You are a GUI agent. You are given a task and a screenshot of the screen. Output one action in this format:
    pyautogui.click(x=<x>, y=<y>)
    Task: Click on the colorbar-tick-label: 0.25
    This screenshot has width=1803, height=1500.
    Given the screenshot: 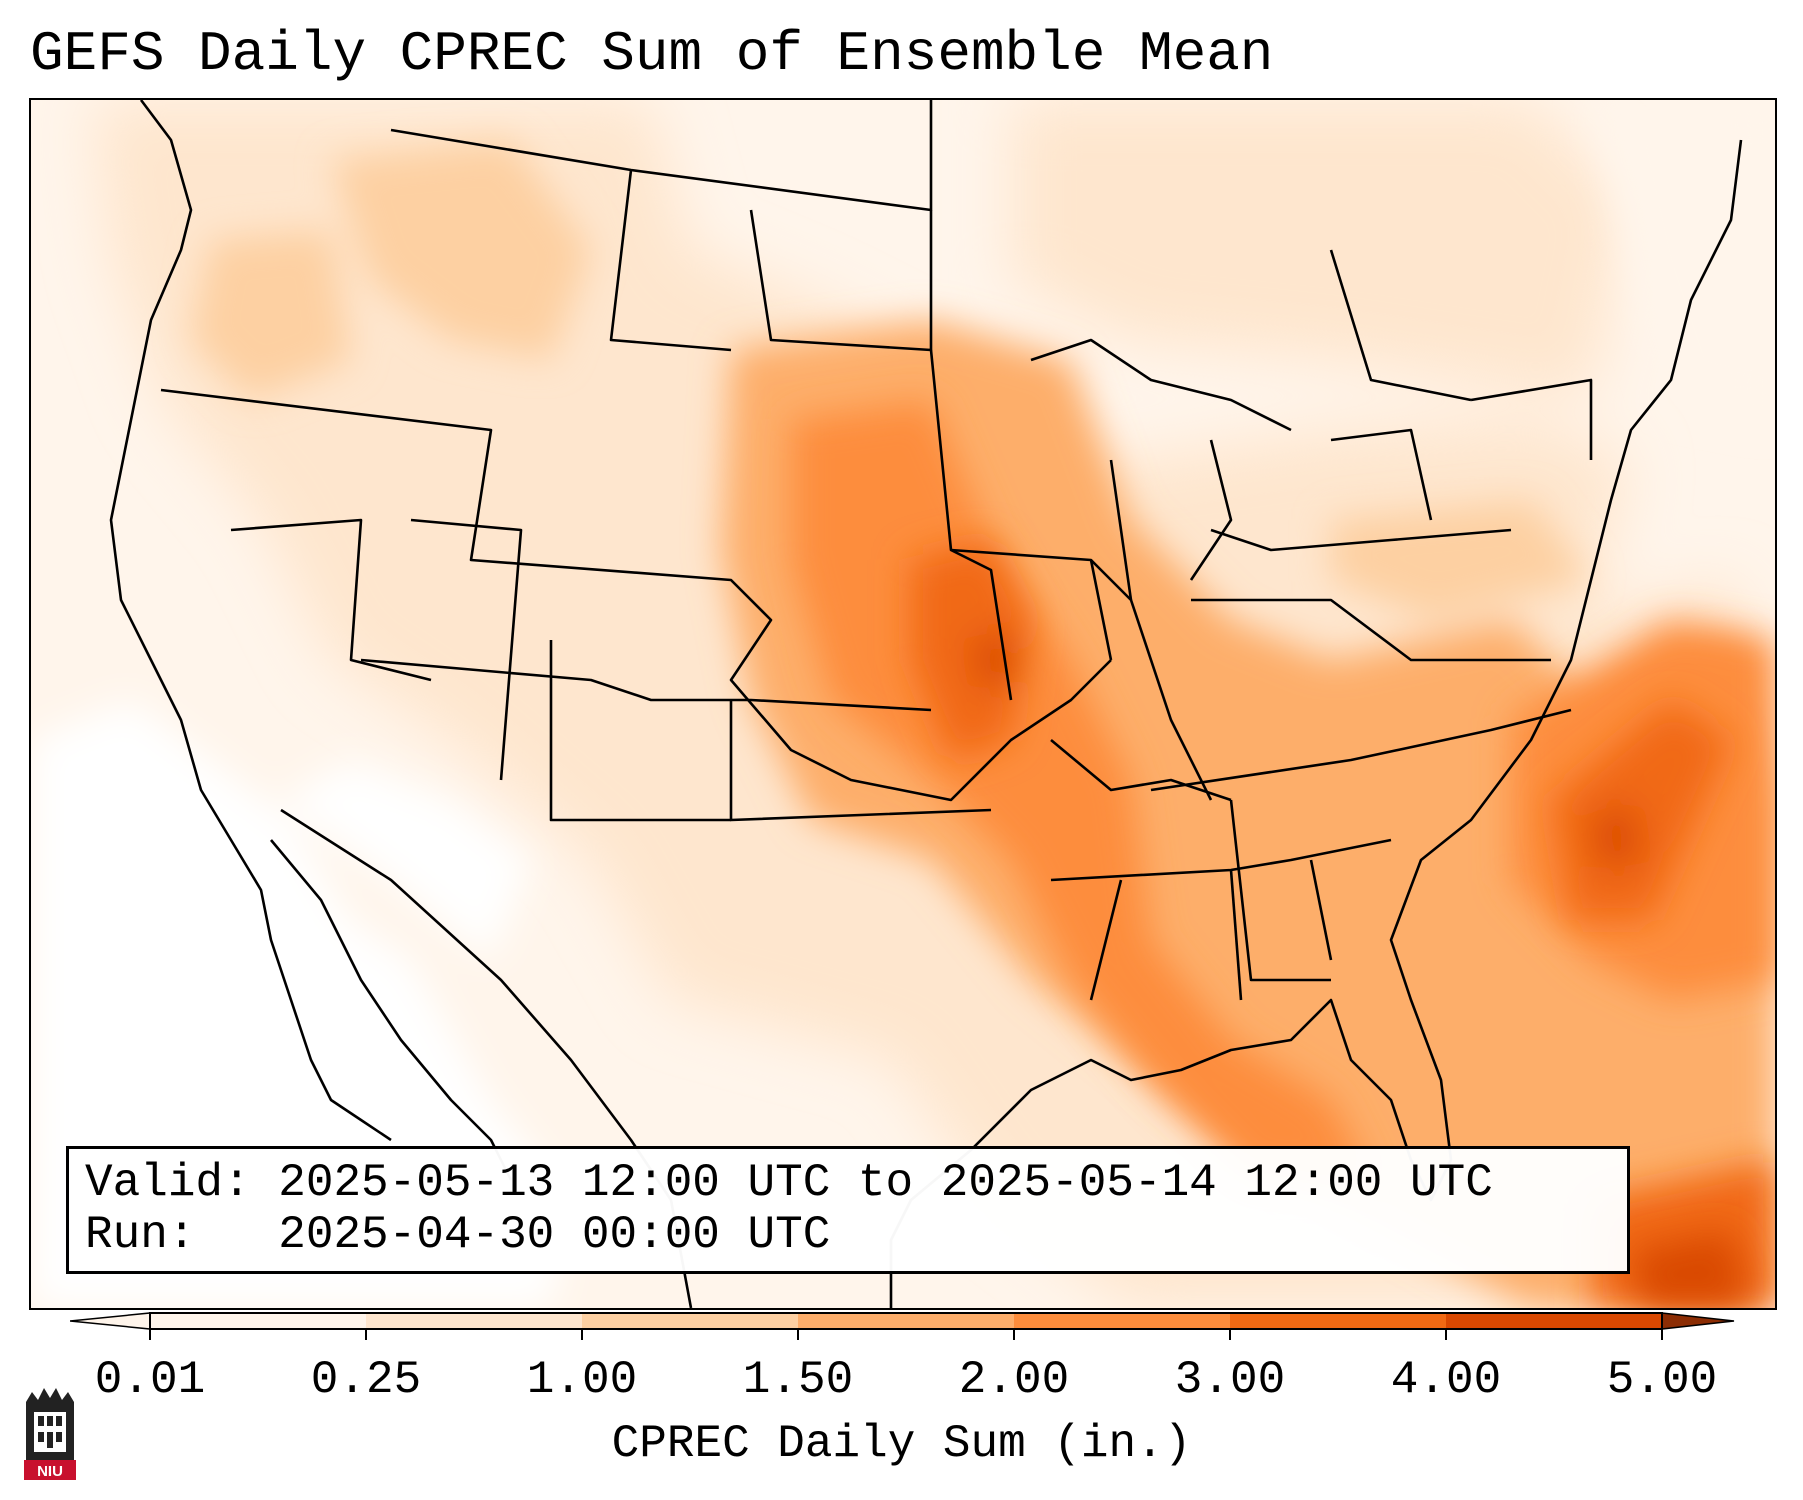 What is the action you would take?
    pyautogui.click(x=366, y=1380)
    